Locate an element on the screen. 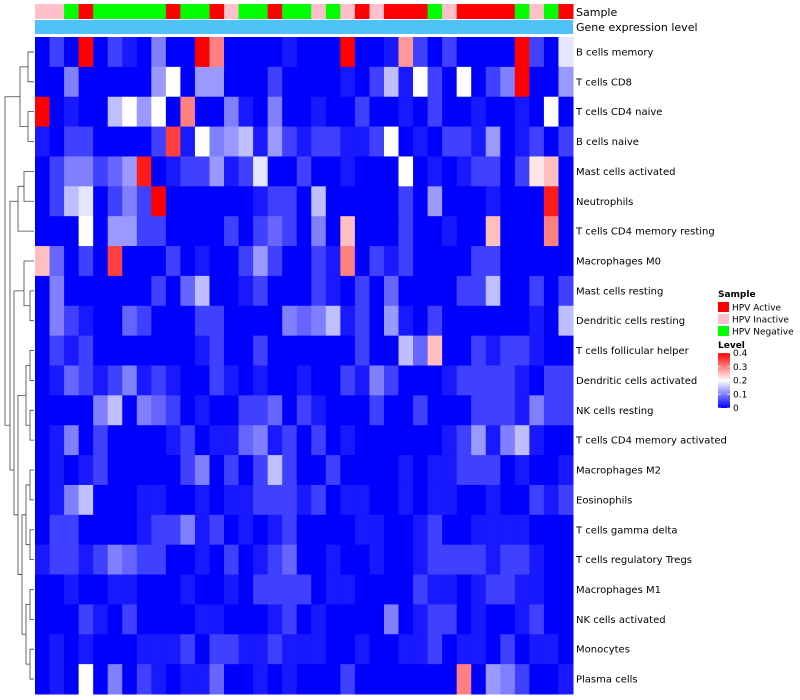 The width and height of the screenshot is (800, 700). legend-sample-swatch is located at coordinates (723, 331).